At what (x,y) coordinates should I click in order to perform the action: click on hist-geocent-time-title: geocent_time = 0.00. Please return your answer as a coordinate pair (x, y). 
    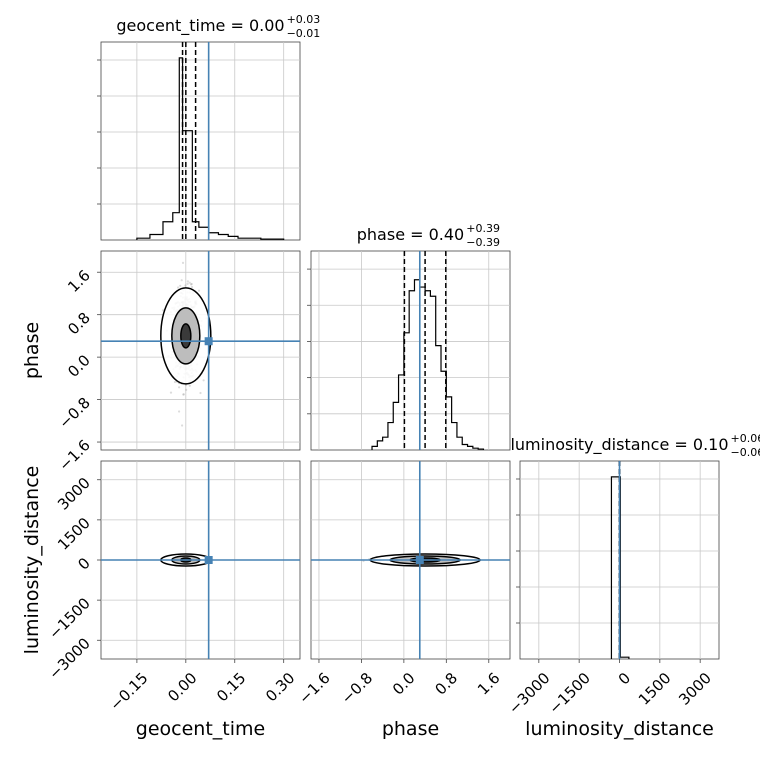
    Looking at the image, I should click on (200, 26).